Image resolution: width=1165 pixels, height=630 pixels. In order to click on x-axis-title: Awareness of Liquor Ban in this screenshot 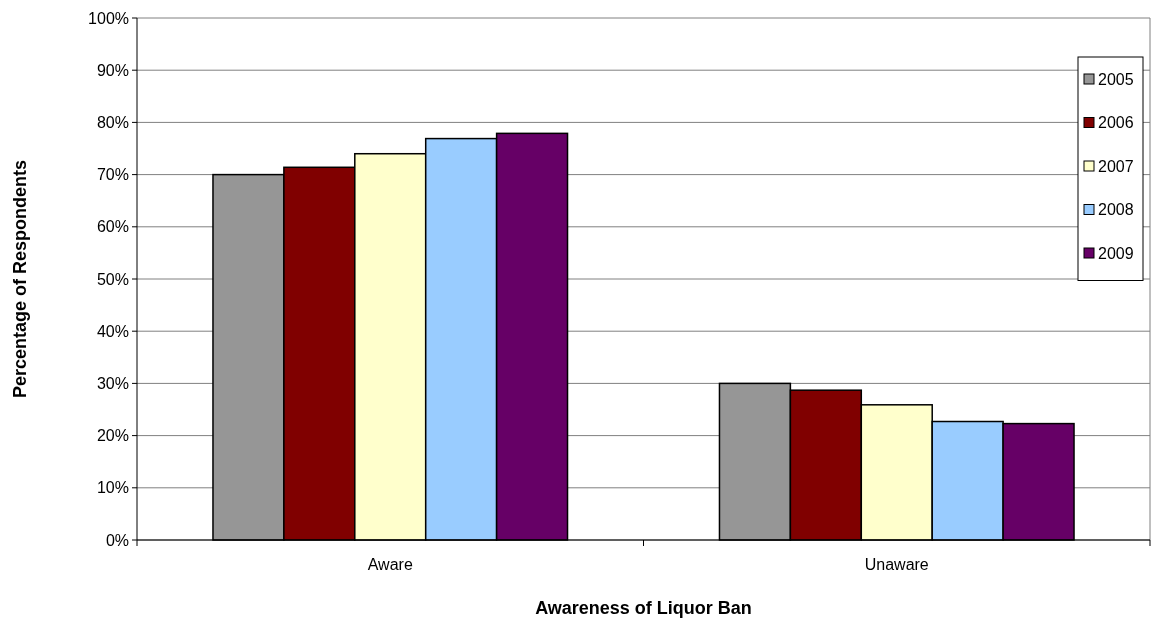, I will do `click(643, 608)`.